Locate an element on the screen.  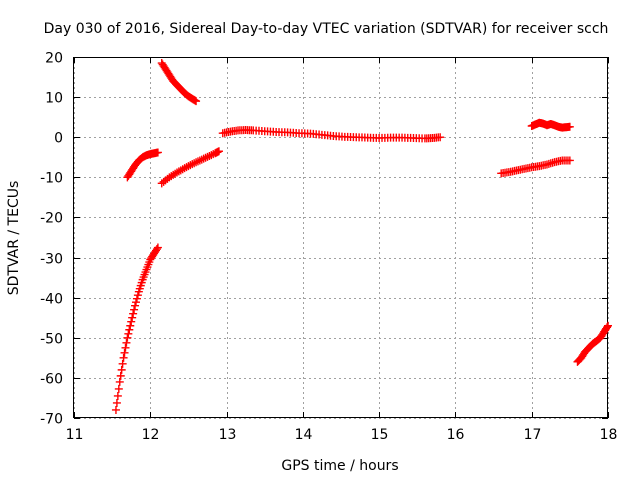
y-tick-label: 10 is located at coordinates (54, 99).